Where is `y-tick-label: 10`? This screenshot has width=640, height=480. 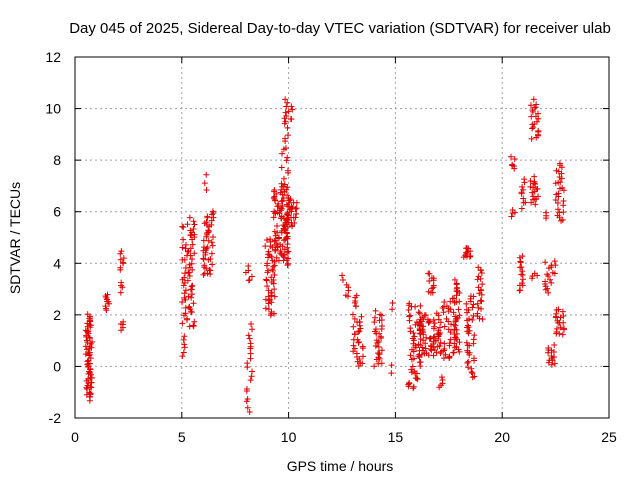 y-tick-label: 10 is located at coordinates (53, 109).